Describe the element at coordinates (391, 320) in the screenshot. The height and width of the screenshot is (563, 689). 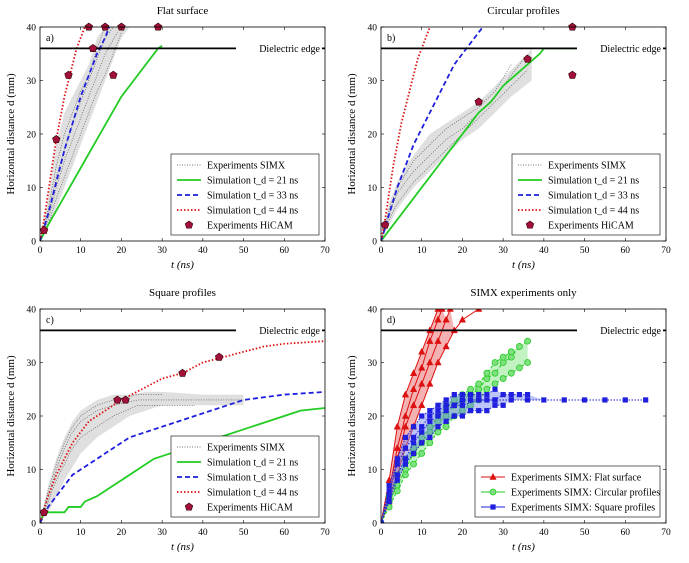
I see `panel-label: d)` at that location.